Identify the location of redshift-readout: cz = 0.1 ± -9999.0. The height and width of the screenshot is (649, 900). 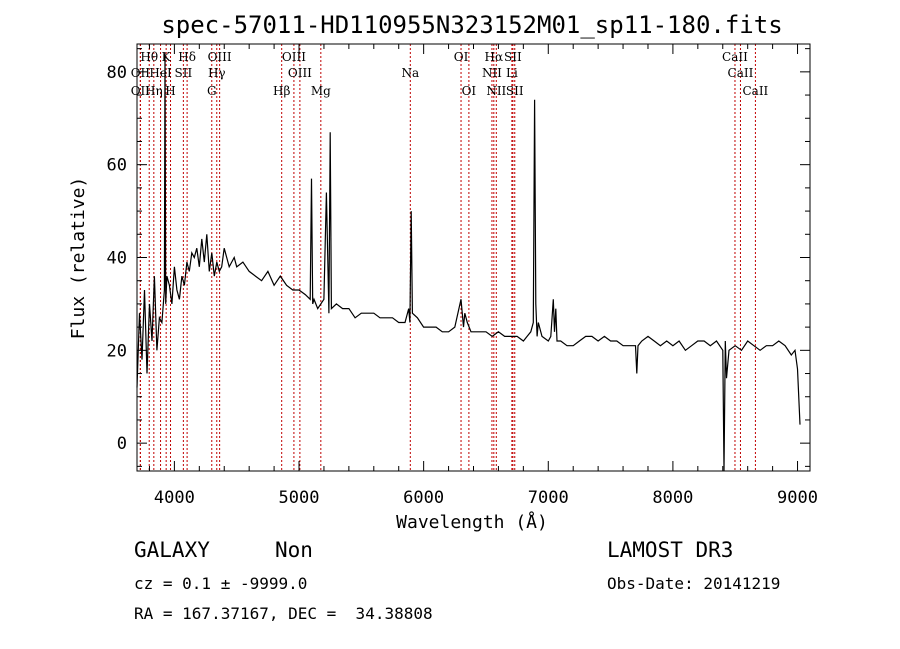
(221, 583).